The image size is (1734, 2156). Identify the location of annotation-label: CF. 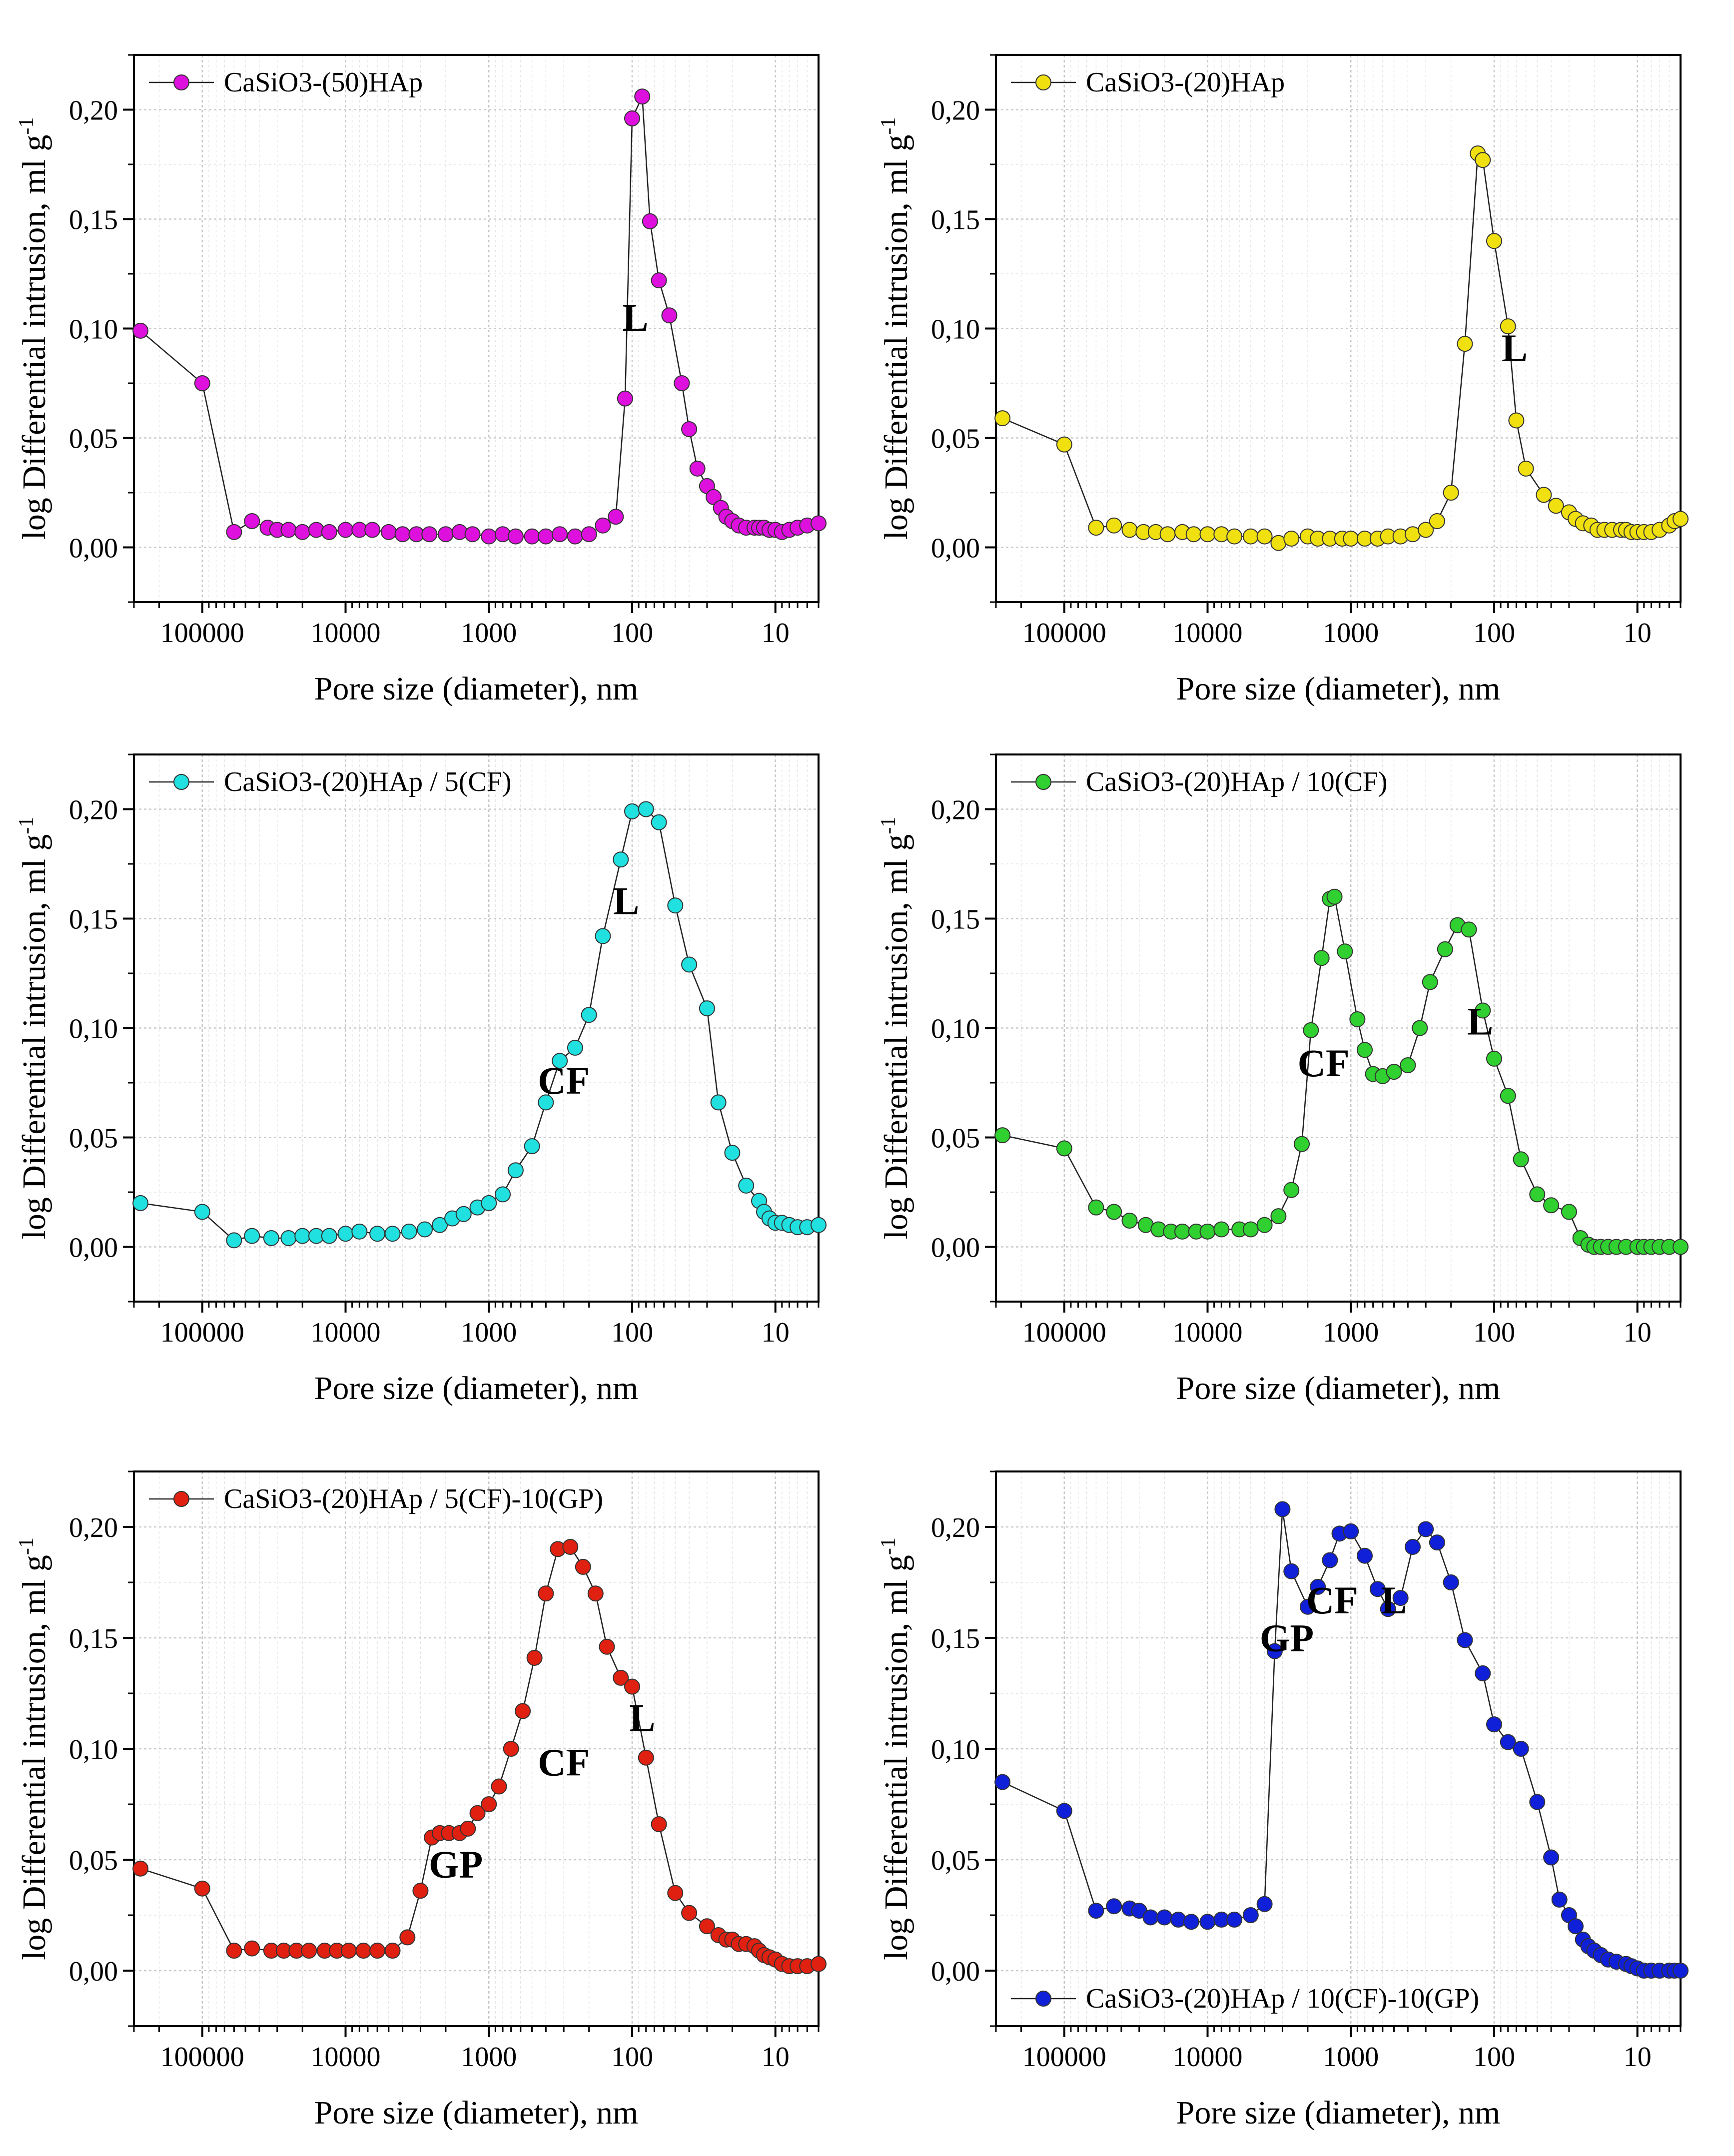
(1332, 1600).